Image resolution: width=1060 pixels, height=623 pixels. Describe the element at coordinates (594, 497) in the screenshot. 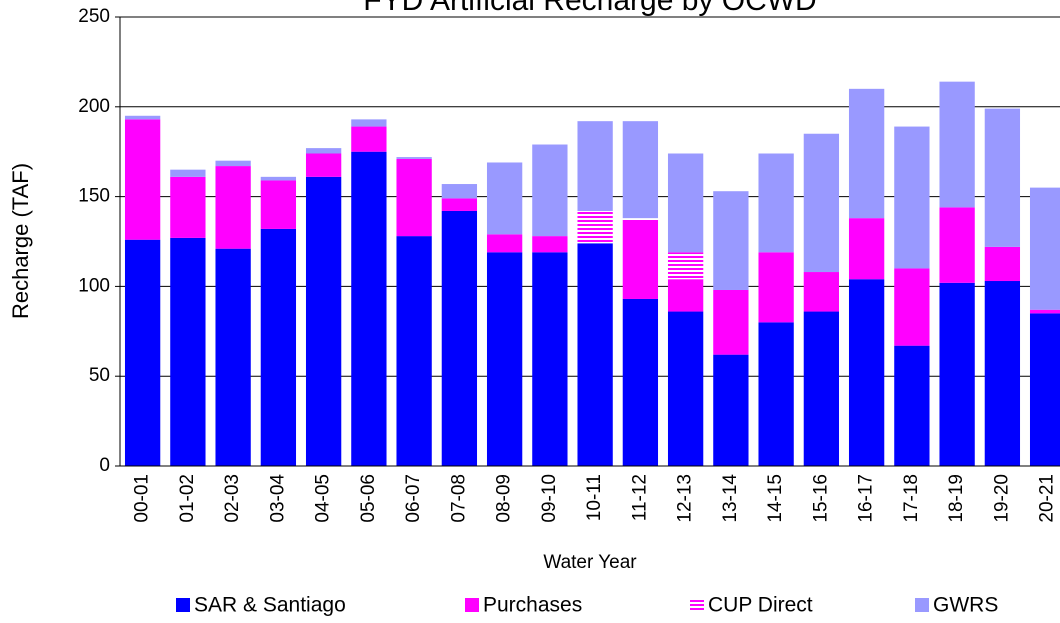

I see `x-tick-label: 10-11` at that location.